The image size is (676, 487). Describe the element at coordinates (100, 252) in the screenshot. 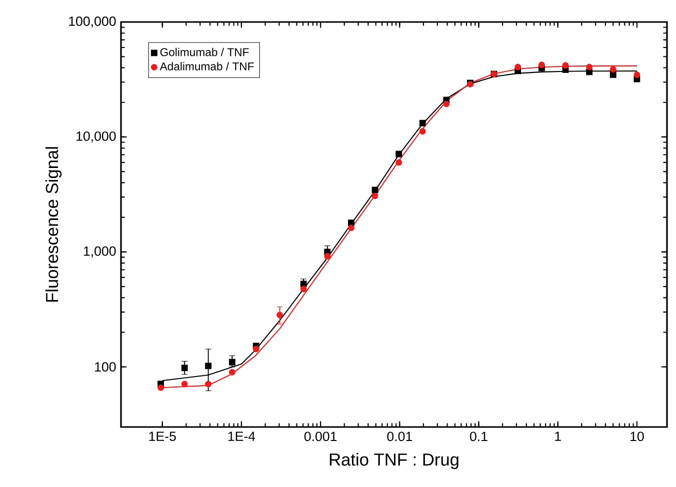

I see `y-tick-label: 1,000` at that location.